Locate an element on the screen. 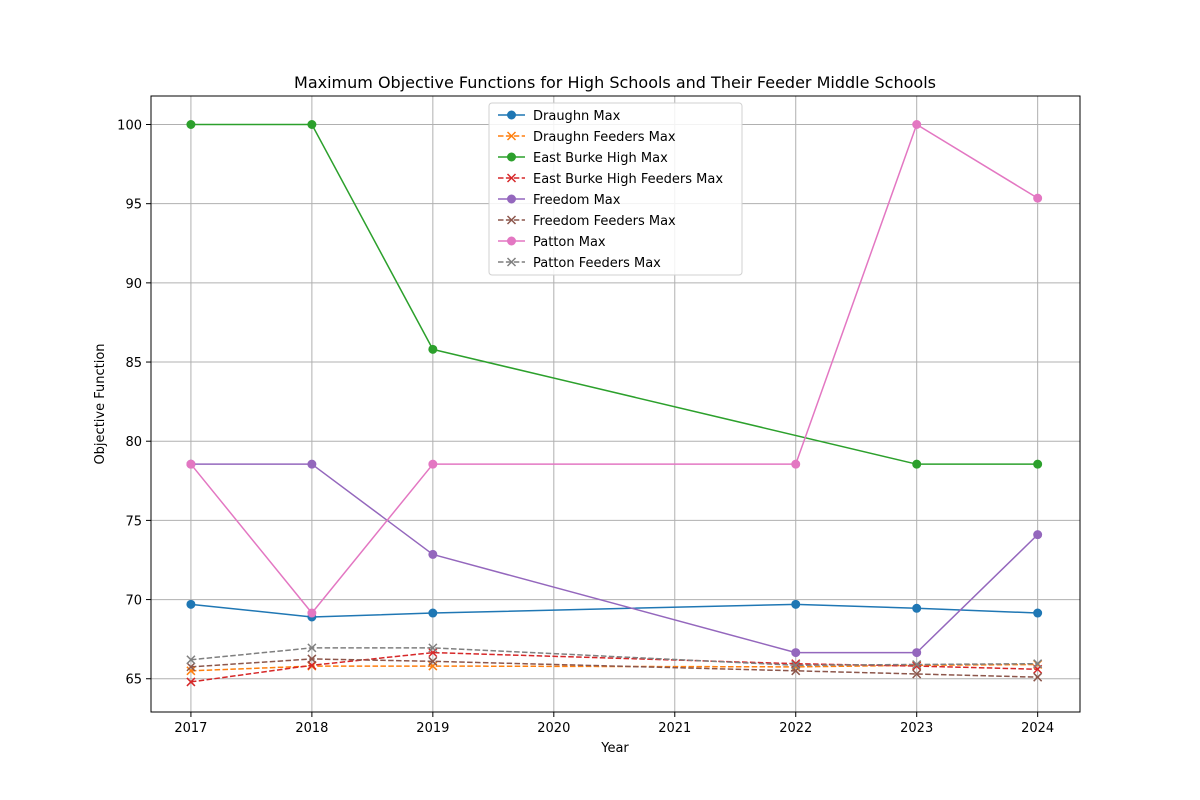 The width and height of the screenshot is (1200, 800). legend-entry-label: East Burke High Max is located at coordinates (600, 158).